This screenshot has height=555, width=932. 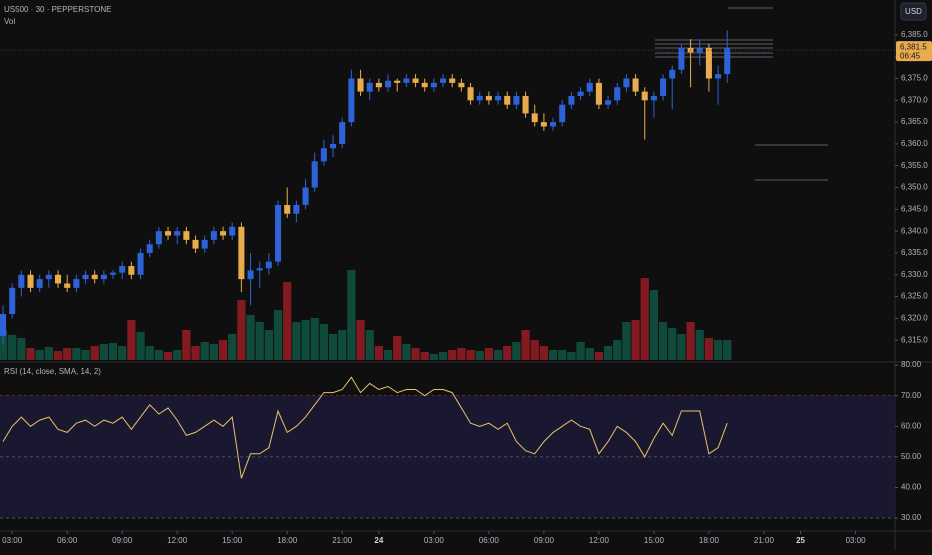 I want to click on currency-label: USD, so click(x=913, y=11).